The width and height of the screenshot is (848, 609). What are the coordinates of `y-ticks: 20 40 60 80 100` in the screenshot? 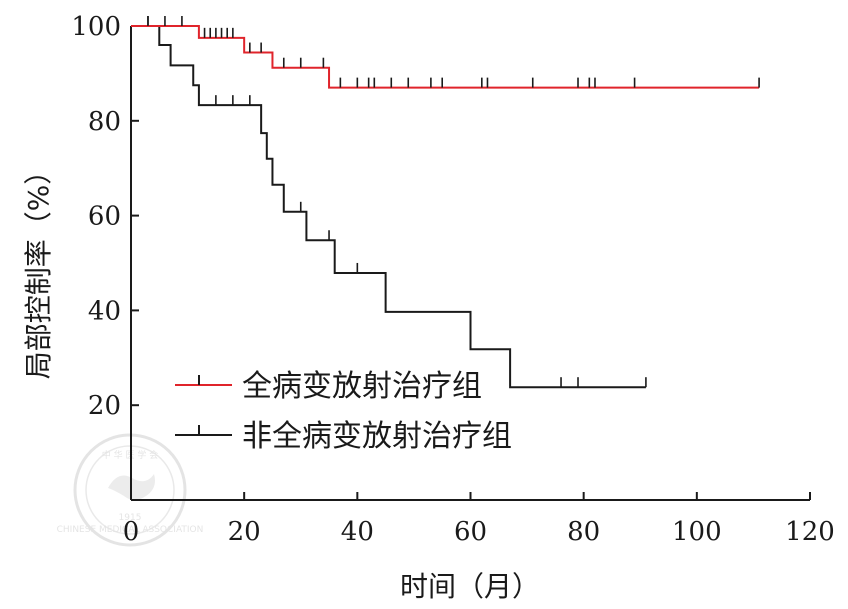 It's located at (105, 216).